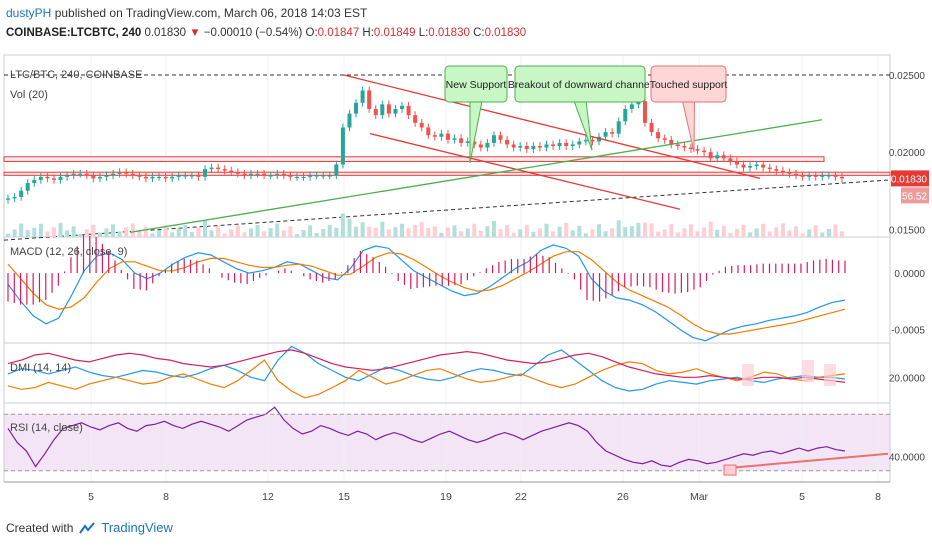 The height and width of the screenshot is (550, 932). What do you see at coordinates (580, 84) in the screenshot?
I see `callout-box` at bounding box center [580, 84].